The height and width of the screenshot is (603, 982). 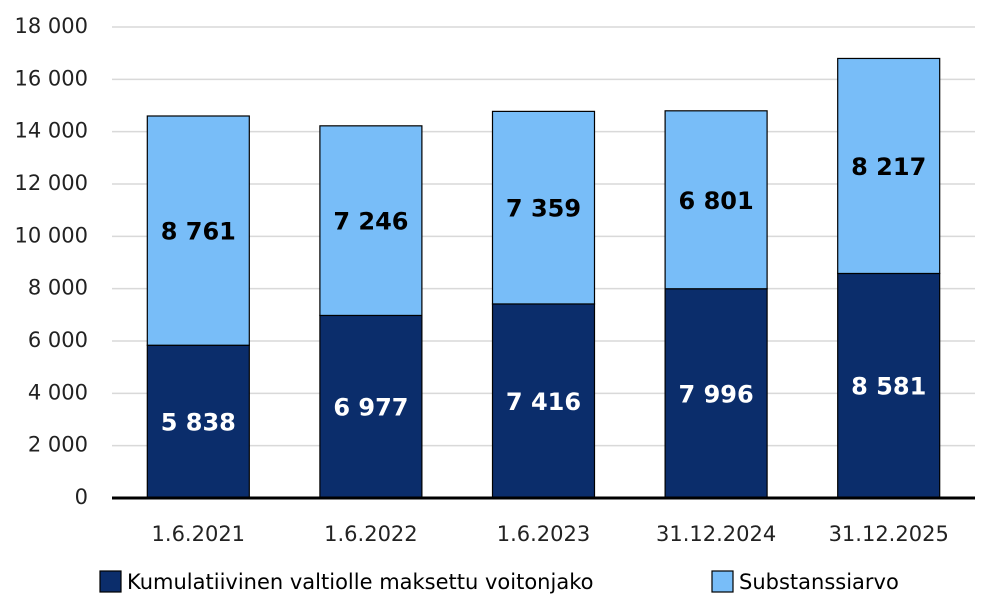 I want to click on value-label: 7 416, so click(x=543, y=402).